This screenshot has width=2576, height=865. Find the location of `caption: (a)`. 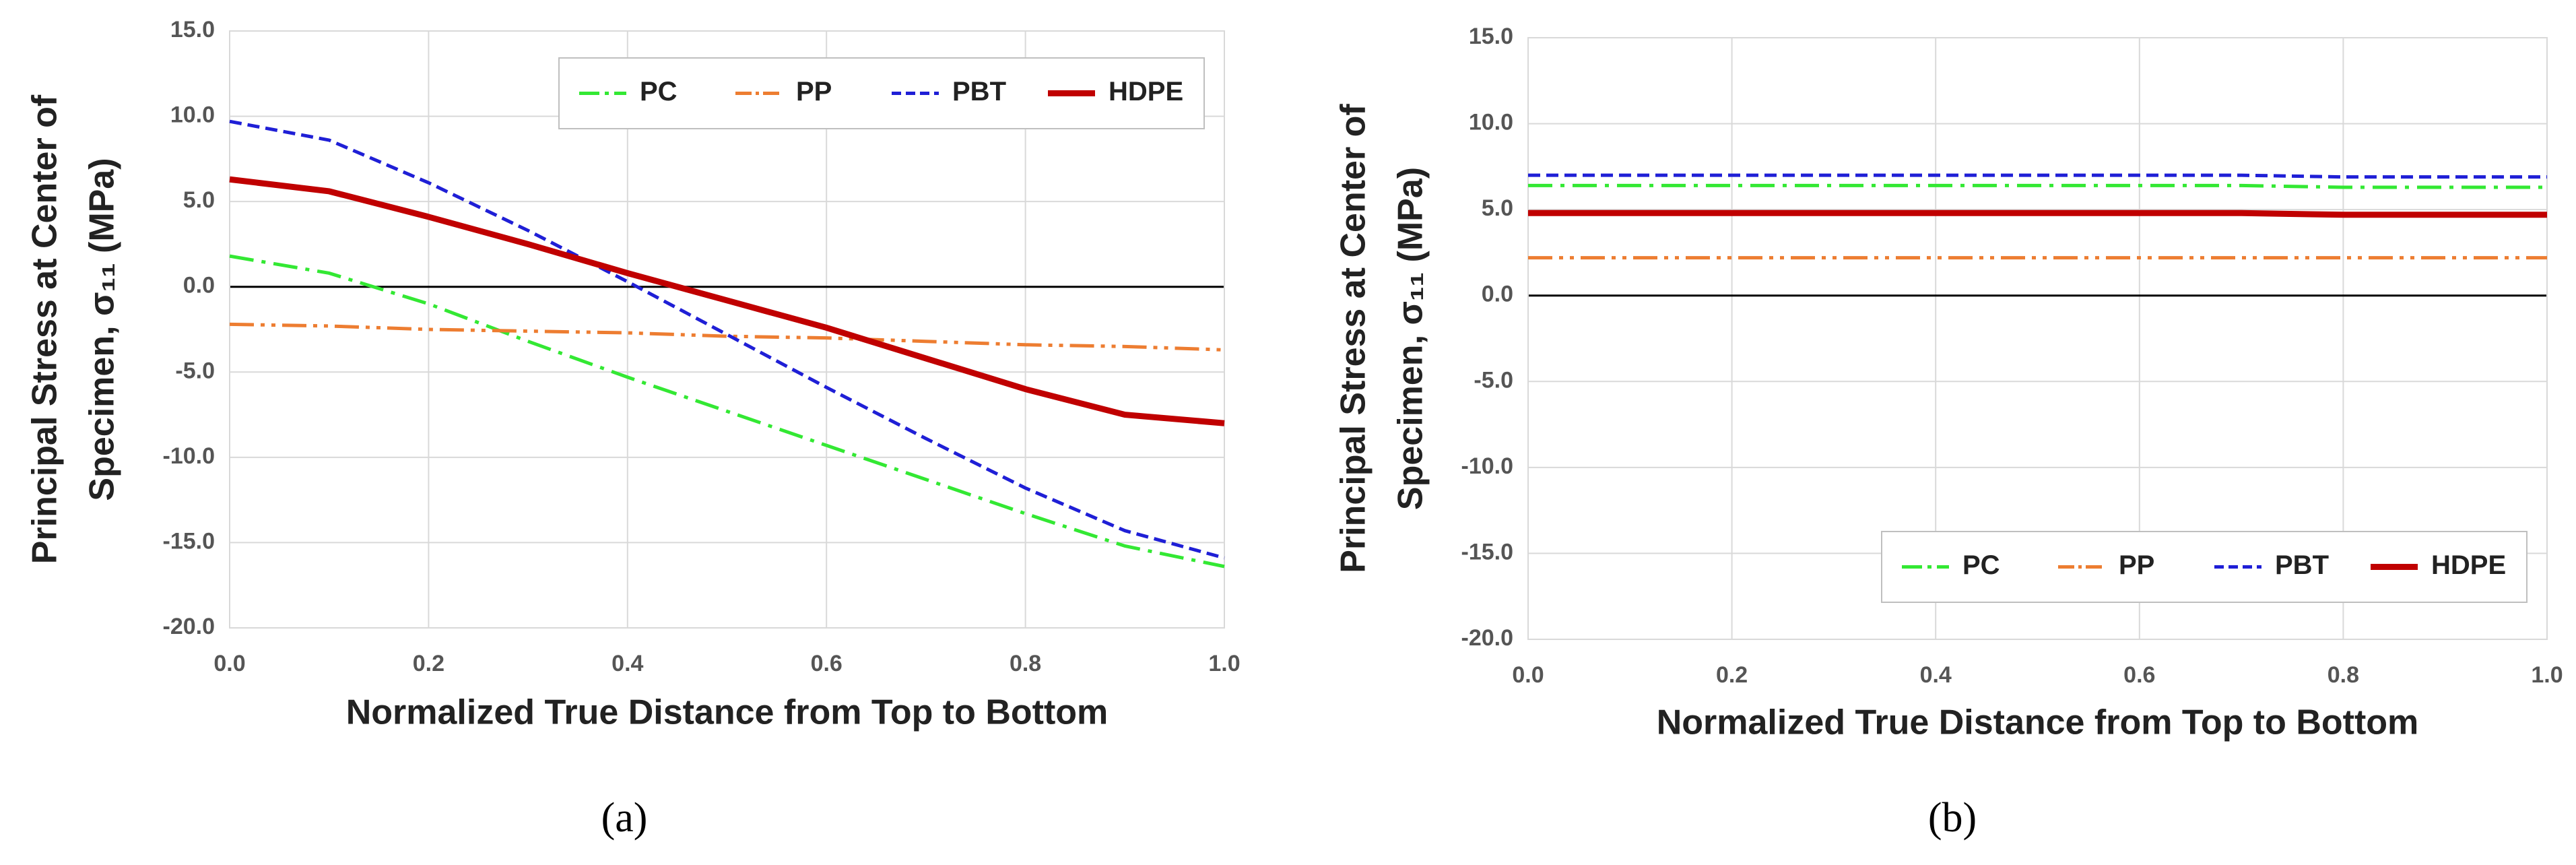

caption: (a) is located at coordinates (624, 818).